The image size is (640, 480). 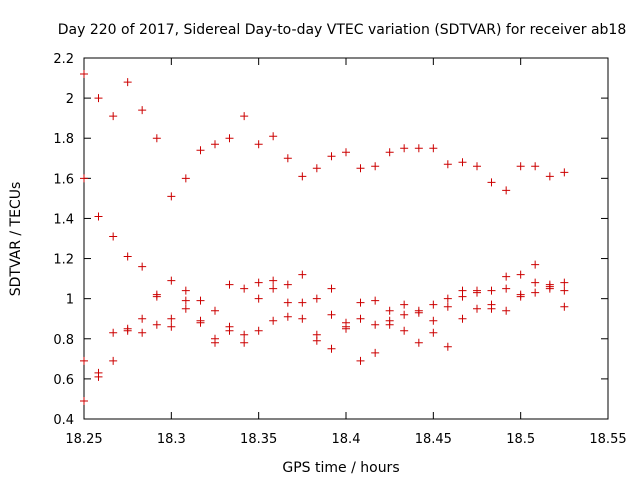 What do you see at coordinates (63, 260) in the screenshot?
I see `y-tick-label: 1.2` at bounding box center [63, 260].